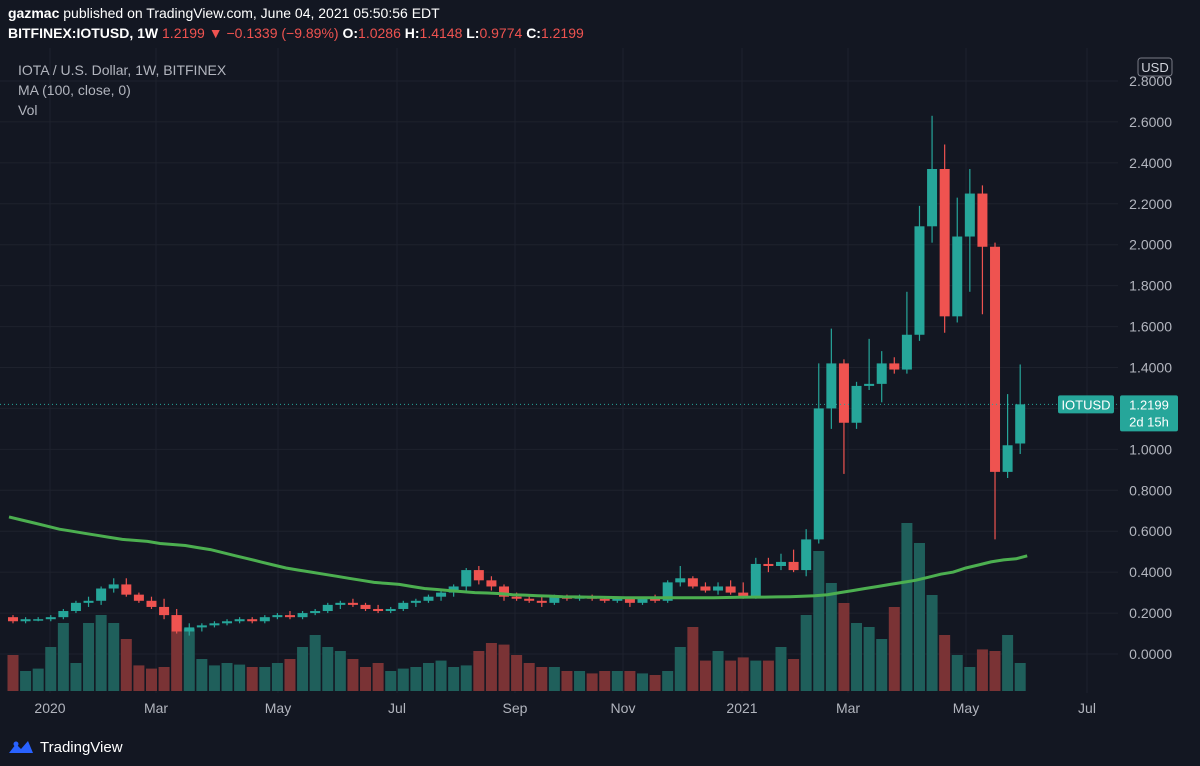 Image resolution: width=1200 pixels, height=766 pixels. Describe the element at coordinates (34, 13) in the screenshot. I see `author-name: gazmac` at that location.